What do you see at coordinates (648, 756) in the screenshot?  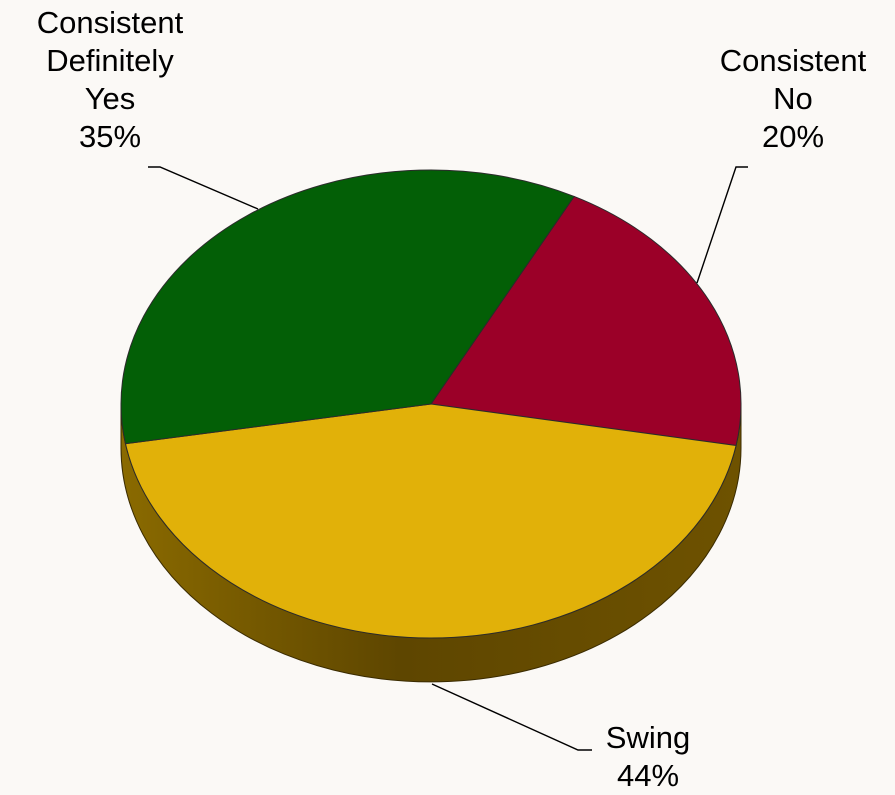 I see `label-swing: Swing 44%` at bounding box center [648, 756].